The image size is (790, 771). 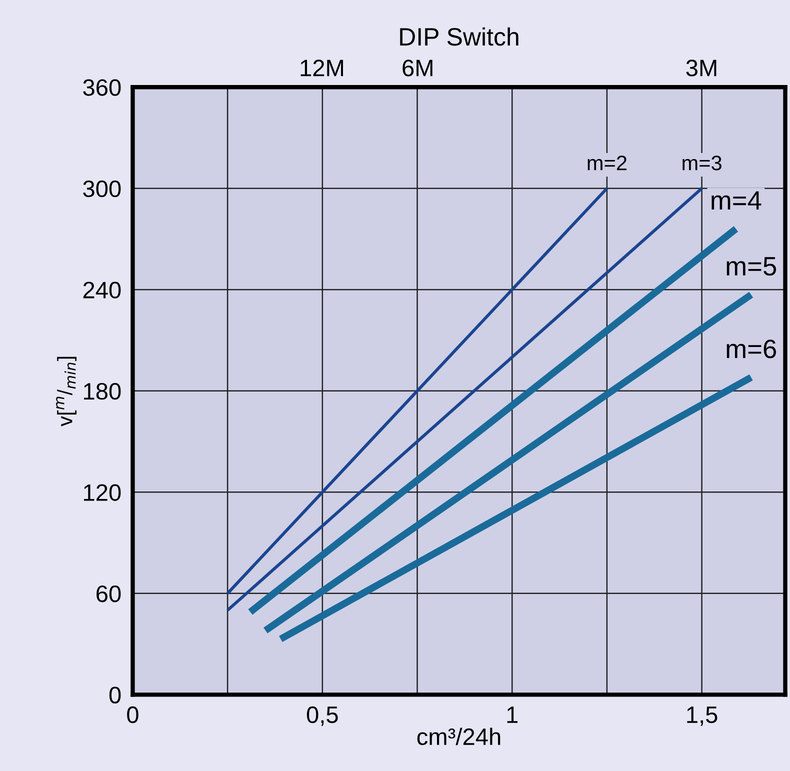 What do you see at coordinates (512, 714) in the screenshot?
I see `x-tick-label: 1` at bounding box center [512, 714].